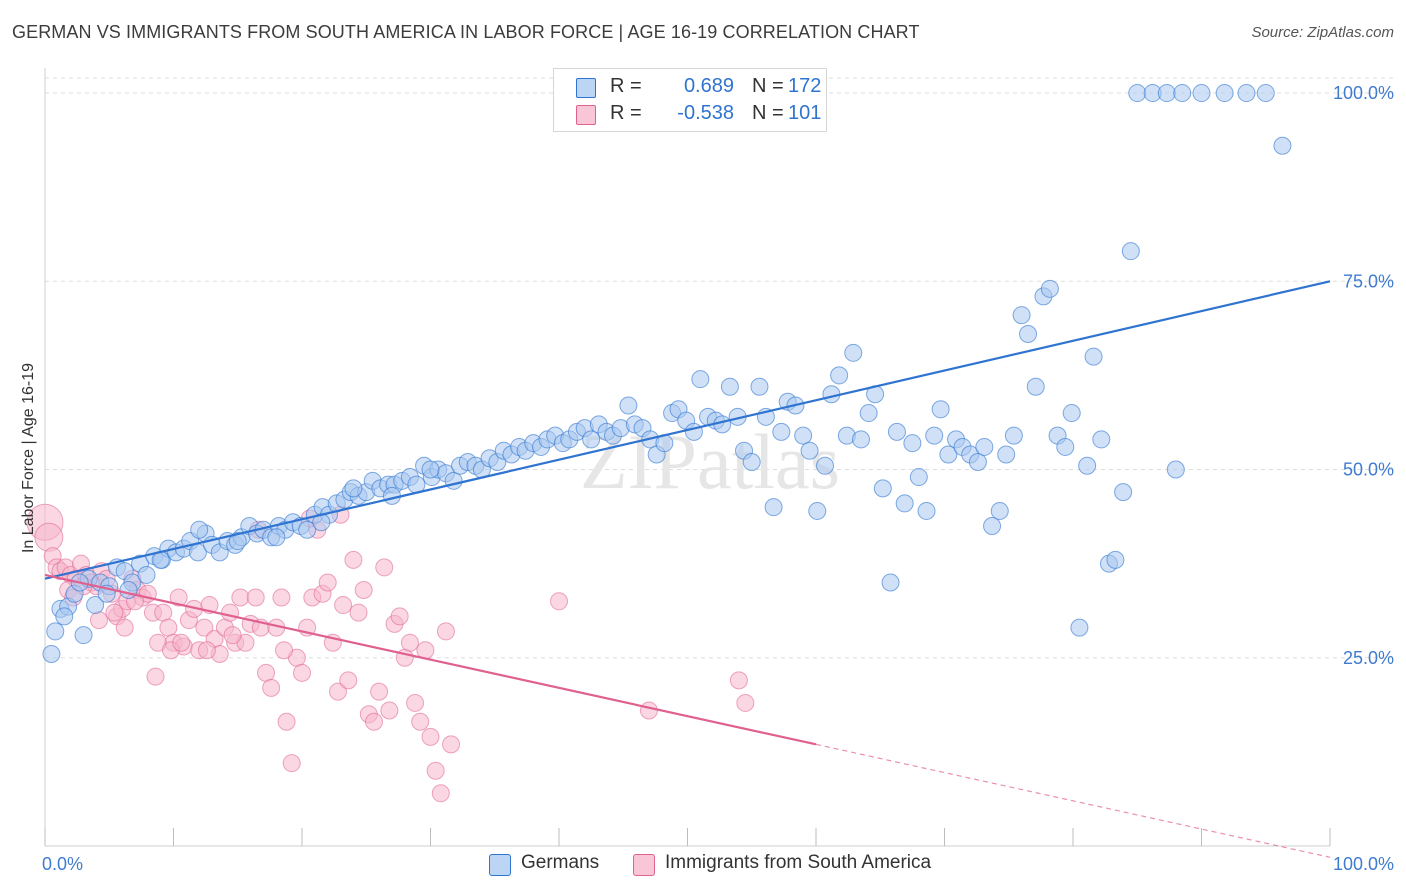 This screenshot has height=892, width=1406. I want to click on immigrants-legend-swatch, so click(644, 865).